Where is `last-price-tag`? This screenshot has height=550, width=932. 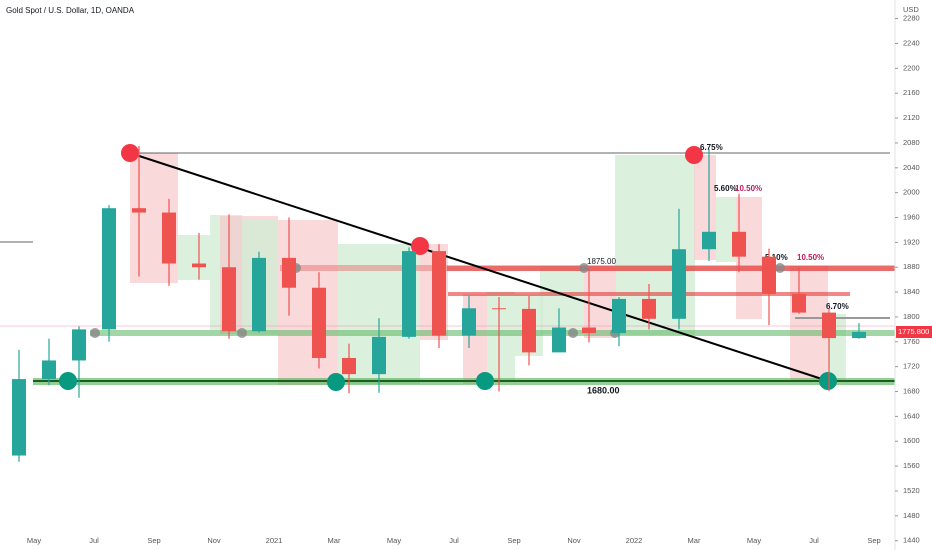
last-price-tag is located at coordinates (914, 331).